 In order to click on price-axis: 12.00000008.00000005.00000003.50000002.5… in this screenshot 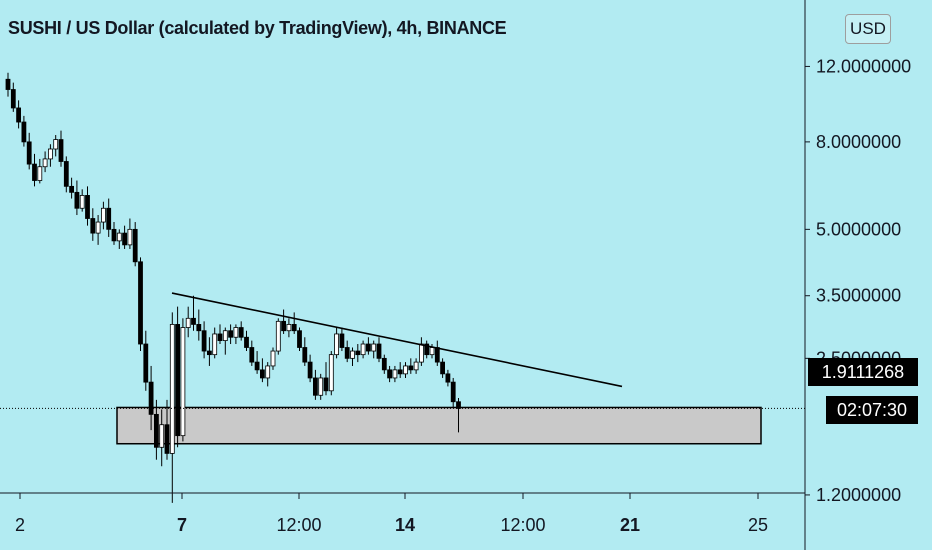, I will do `click(858, 280)`.